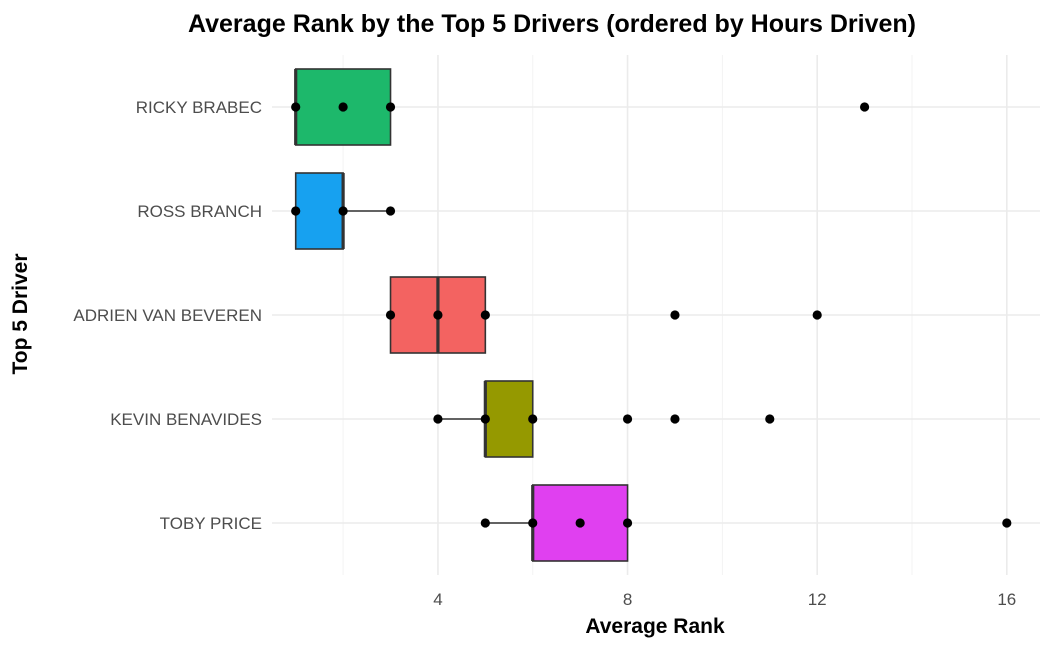 The width and height of the screenshot is (1050, 648). I want to click on x-tick-label: 16, so click(1006, 599).